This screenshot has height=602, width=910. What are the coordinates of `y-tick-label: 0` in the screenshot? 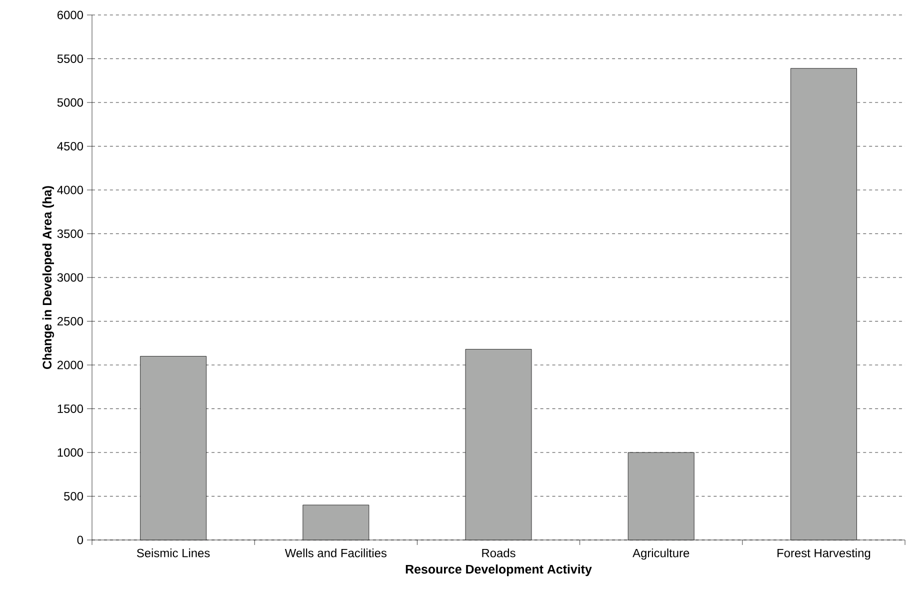 It's located at (80, 540).